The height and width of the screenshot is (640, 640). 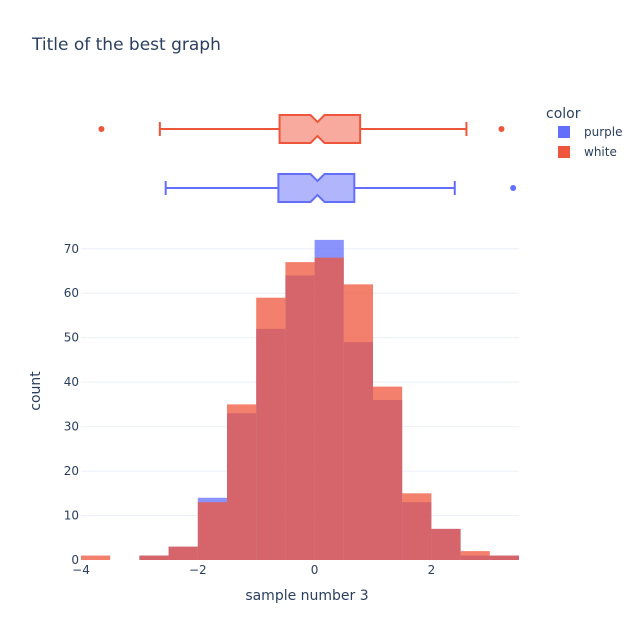 What do you see at coordinates (198, 570) in the screenshot?
I see `x-tick-label: −2` at bounding box center [198, 570].